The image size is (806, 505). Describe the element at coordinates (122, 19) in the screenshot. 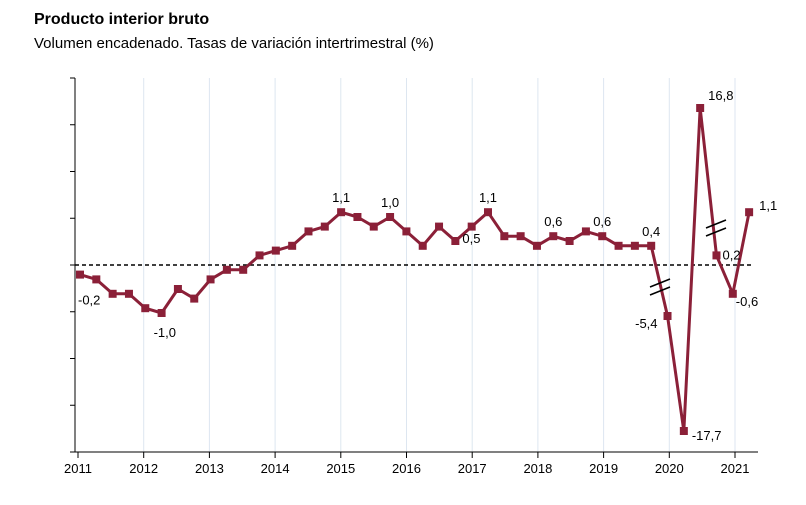

I see `chart-title: Producto interior bruto` at that location.